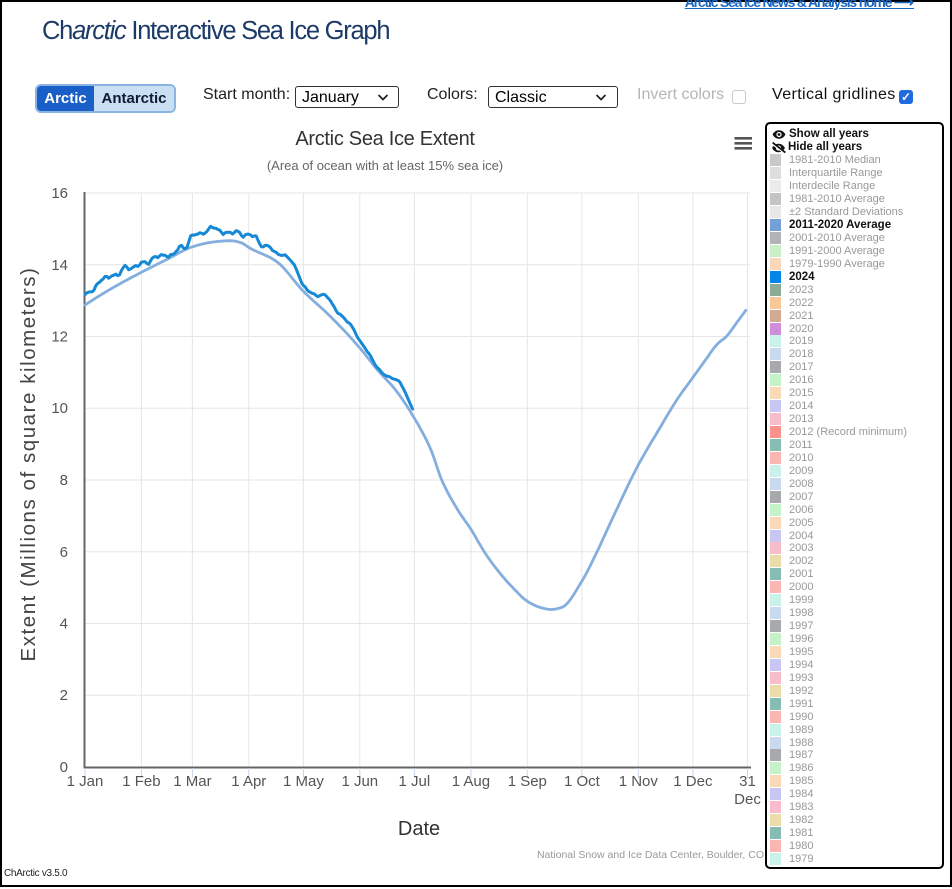  Describe the element at coordinates (59, 408) in the screenshot. I see `svg-text: 10` at that location.